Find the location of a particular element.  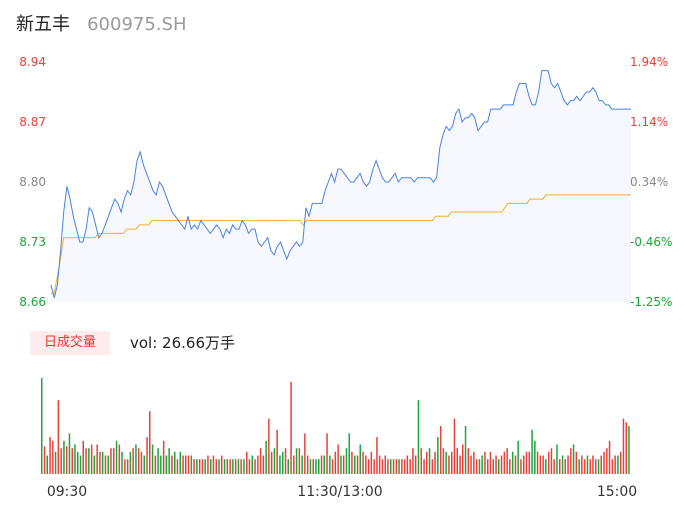

price-tick-label: 8.66 is located at coordinates (32, 302).